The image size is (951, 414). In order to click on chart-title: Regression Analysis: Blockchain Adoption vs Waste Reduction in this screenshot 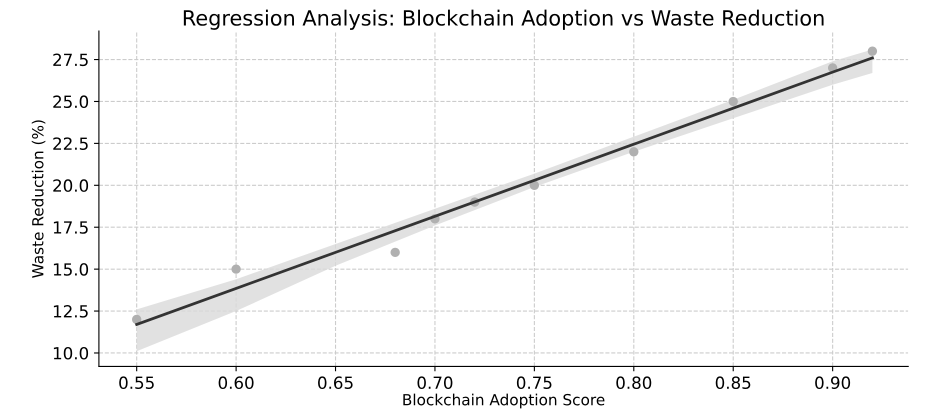, I will do `click(504, 20)`.